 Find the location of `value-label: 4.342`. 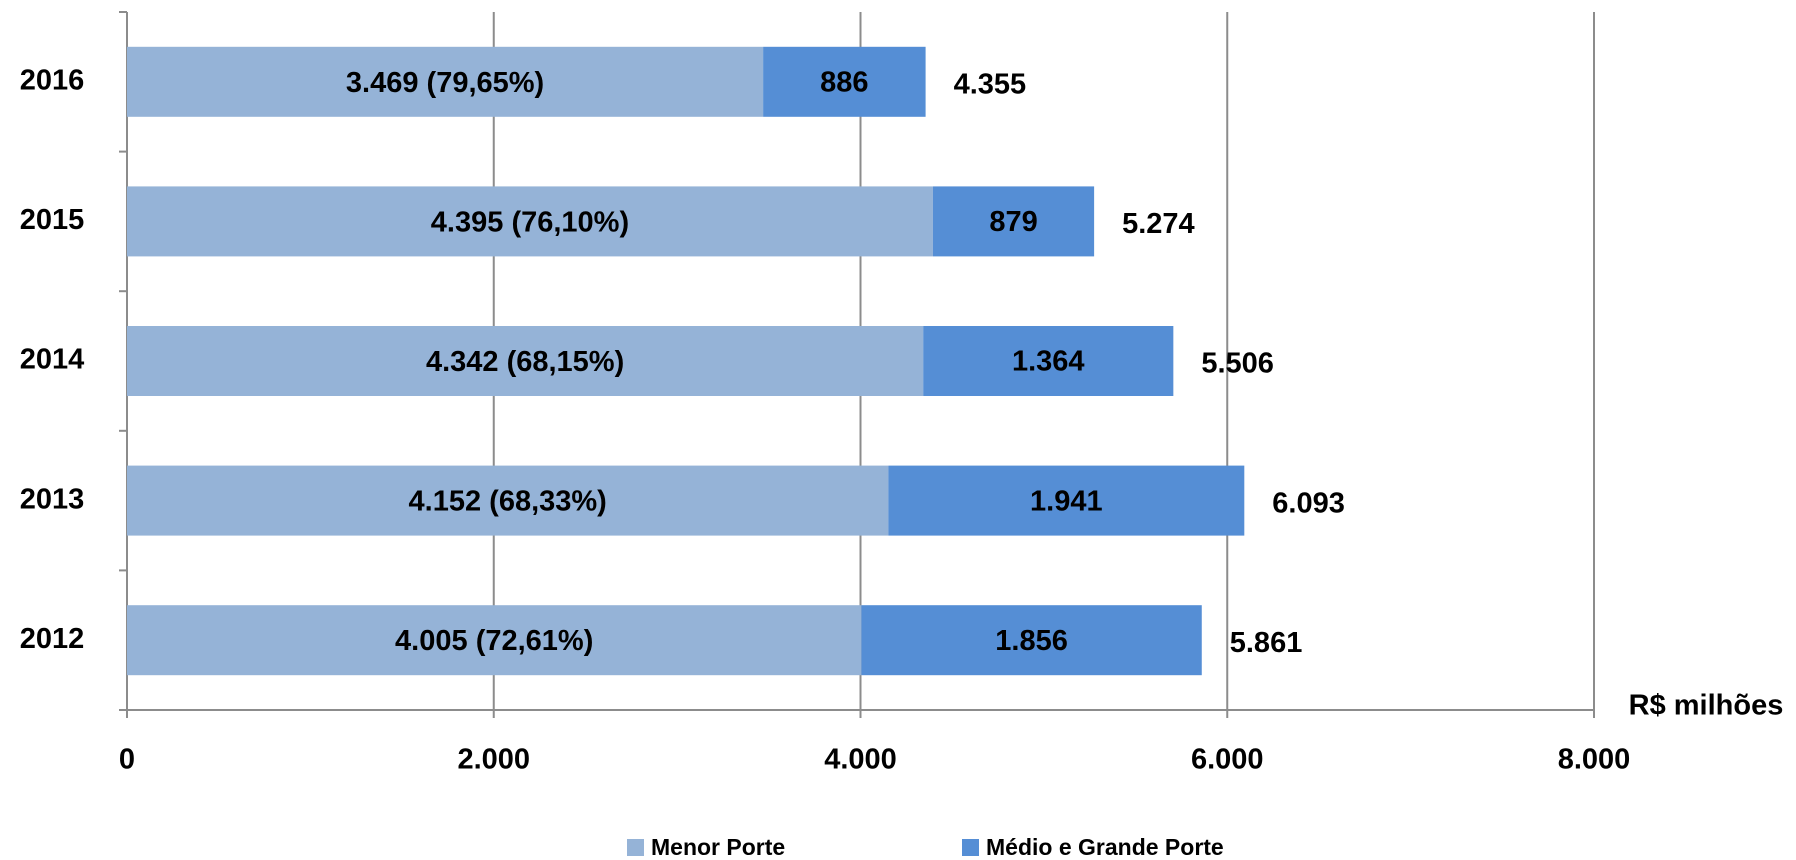

value-label: 4.342 is located at coordinates (462, 362).